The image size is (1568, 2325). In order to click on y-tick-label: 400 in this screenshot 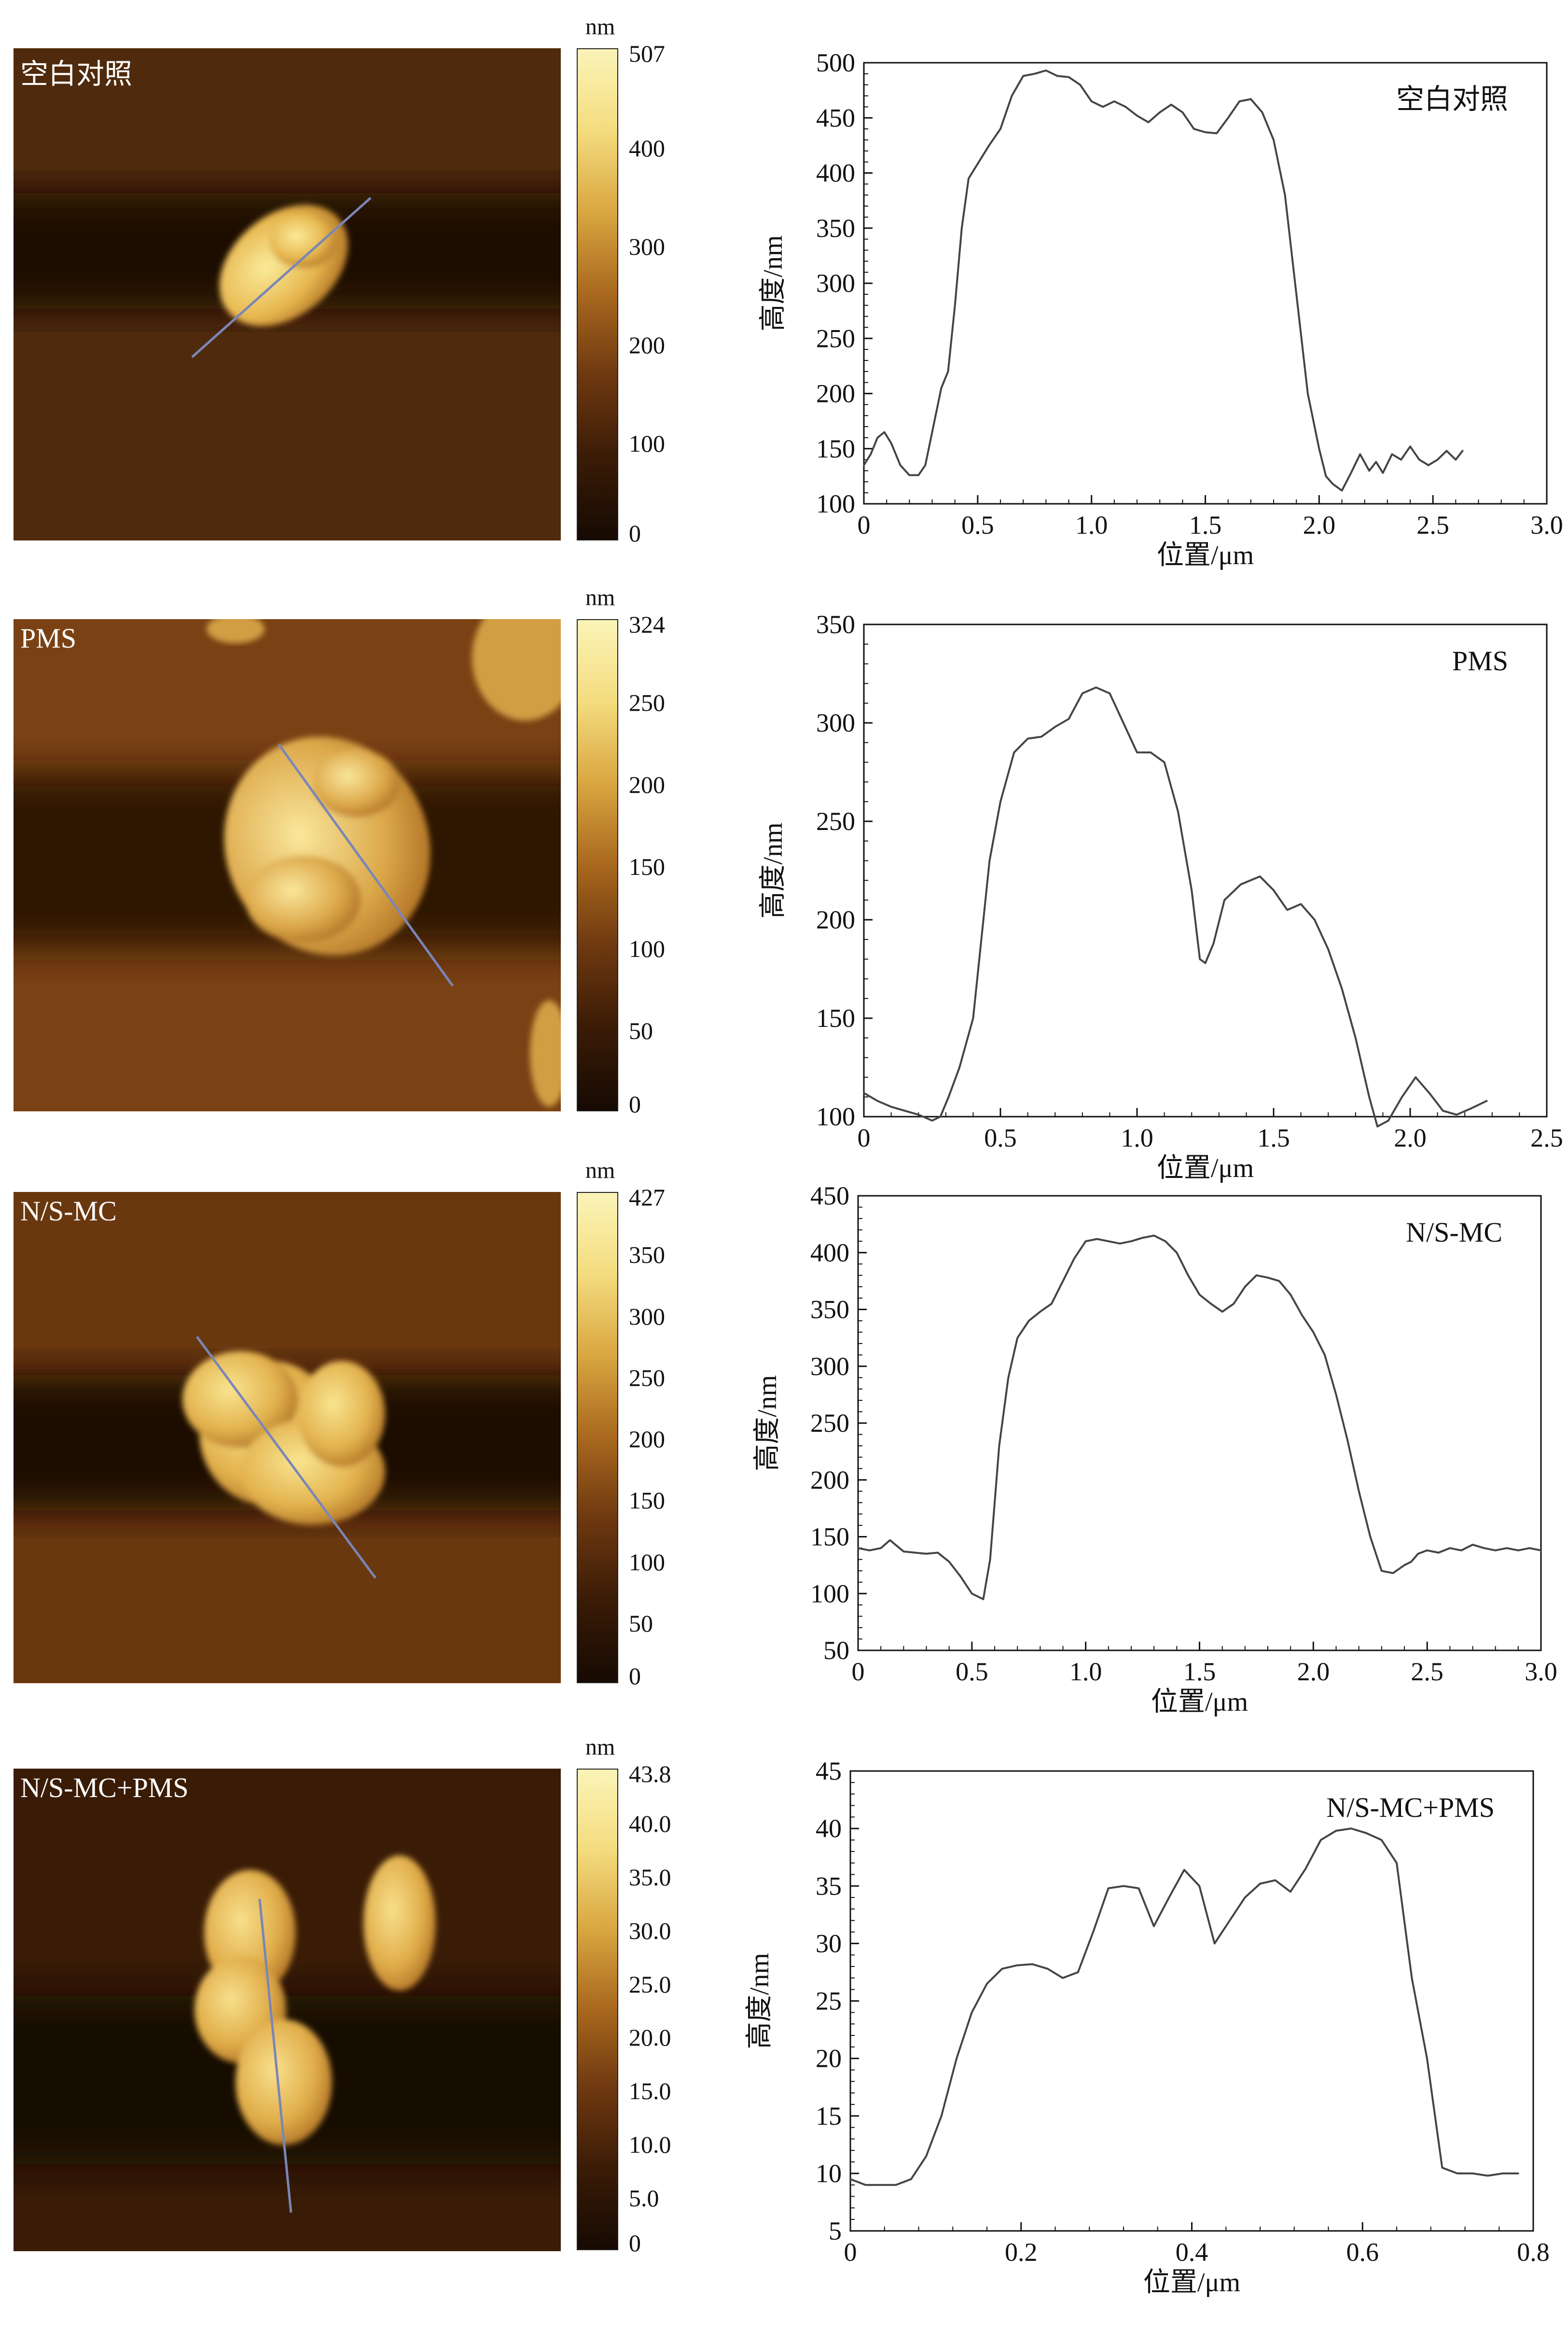, I will do `click(835, 173)`.